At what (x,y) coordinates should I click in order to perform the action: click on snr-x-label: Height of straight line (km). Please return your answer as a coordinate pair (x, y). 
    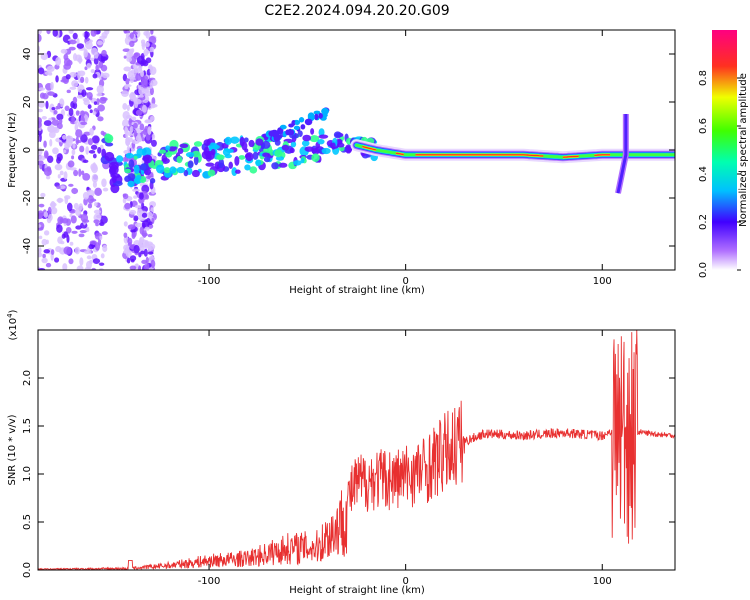
    Looking at the image, I should click on (357, 590).